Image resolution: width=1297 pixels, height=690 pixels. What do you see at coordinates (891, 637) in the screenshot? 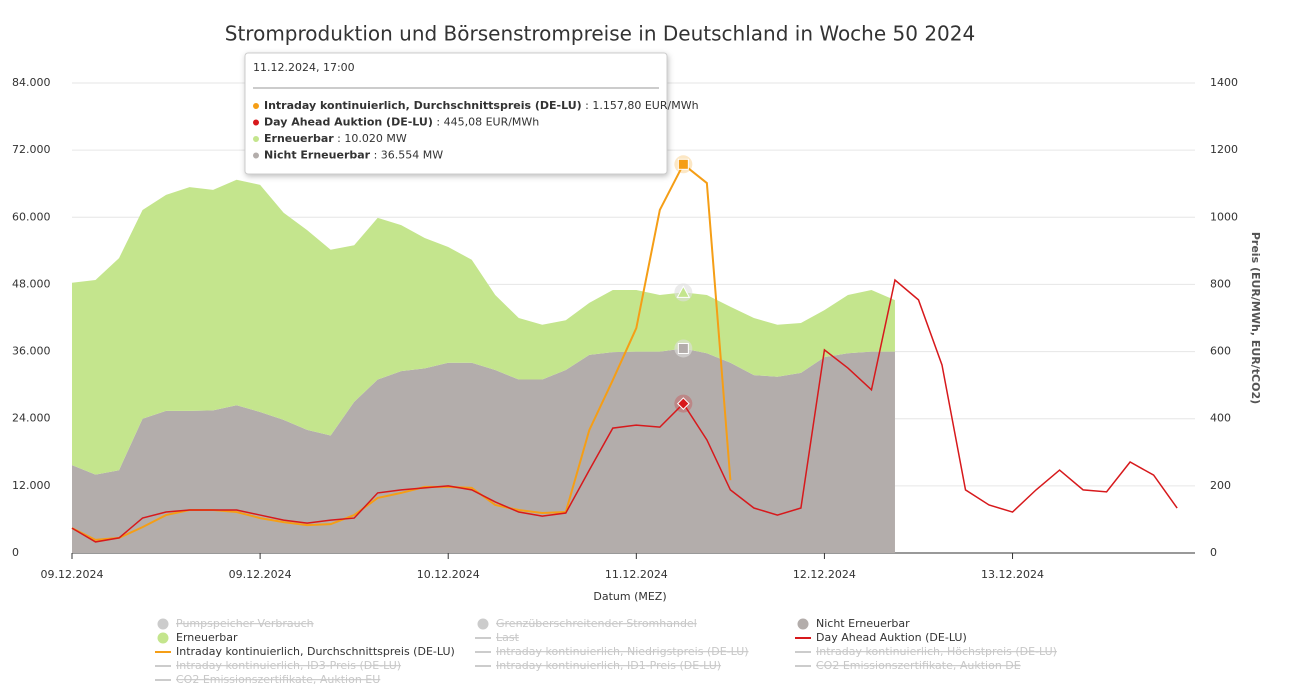
I see `legend-label: Day Ahead Auktion (DE-LU)` at bounding box center [891, 637].